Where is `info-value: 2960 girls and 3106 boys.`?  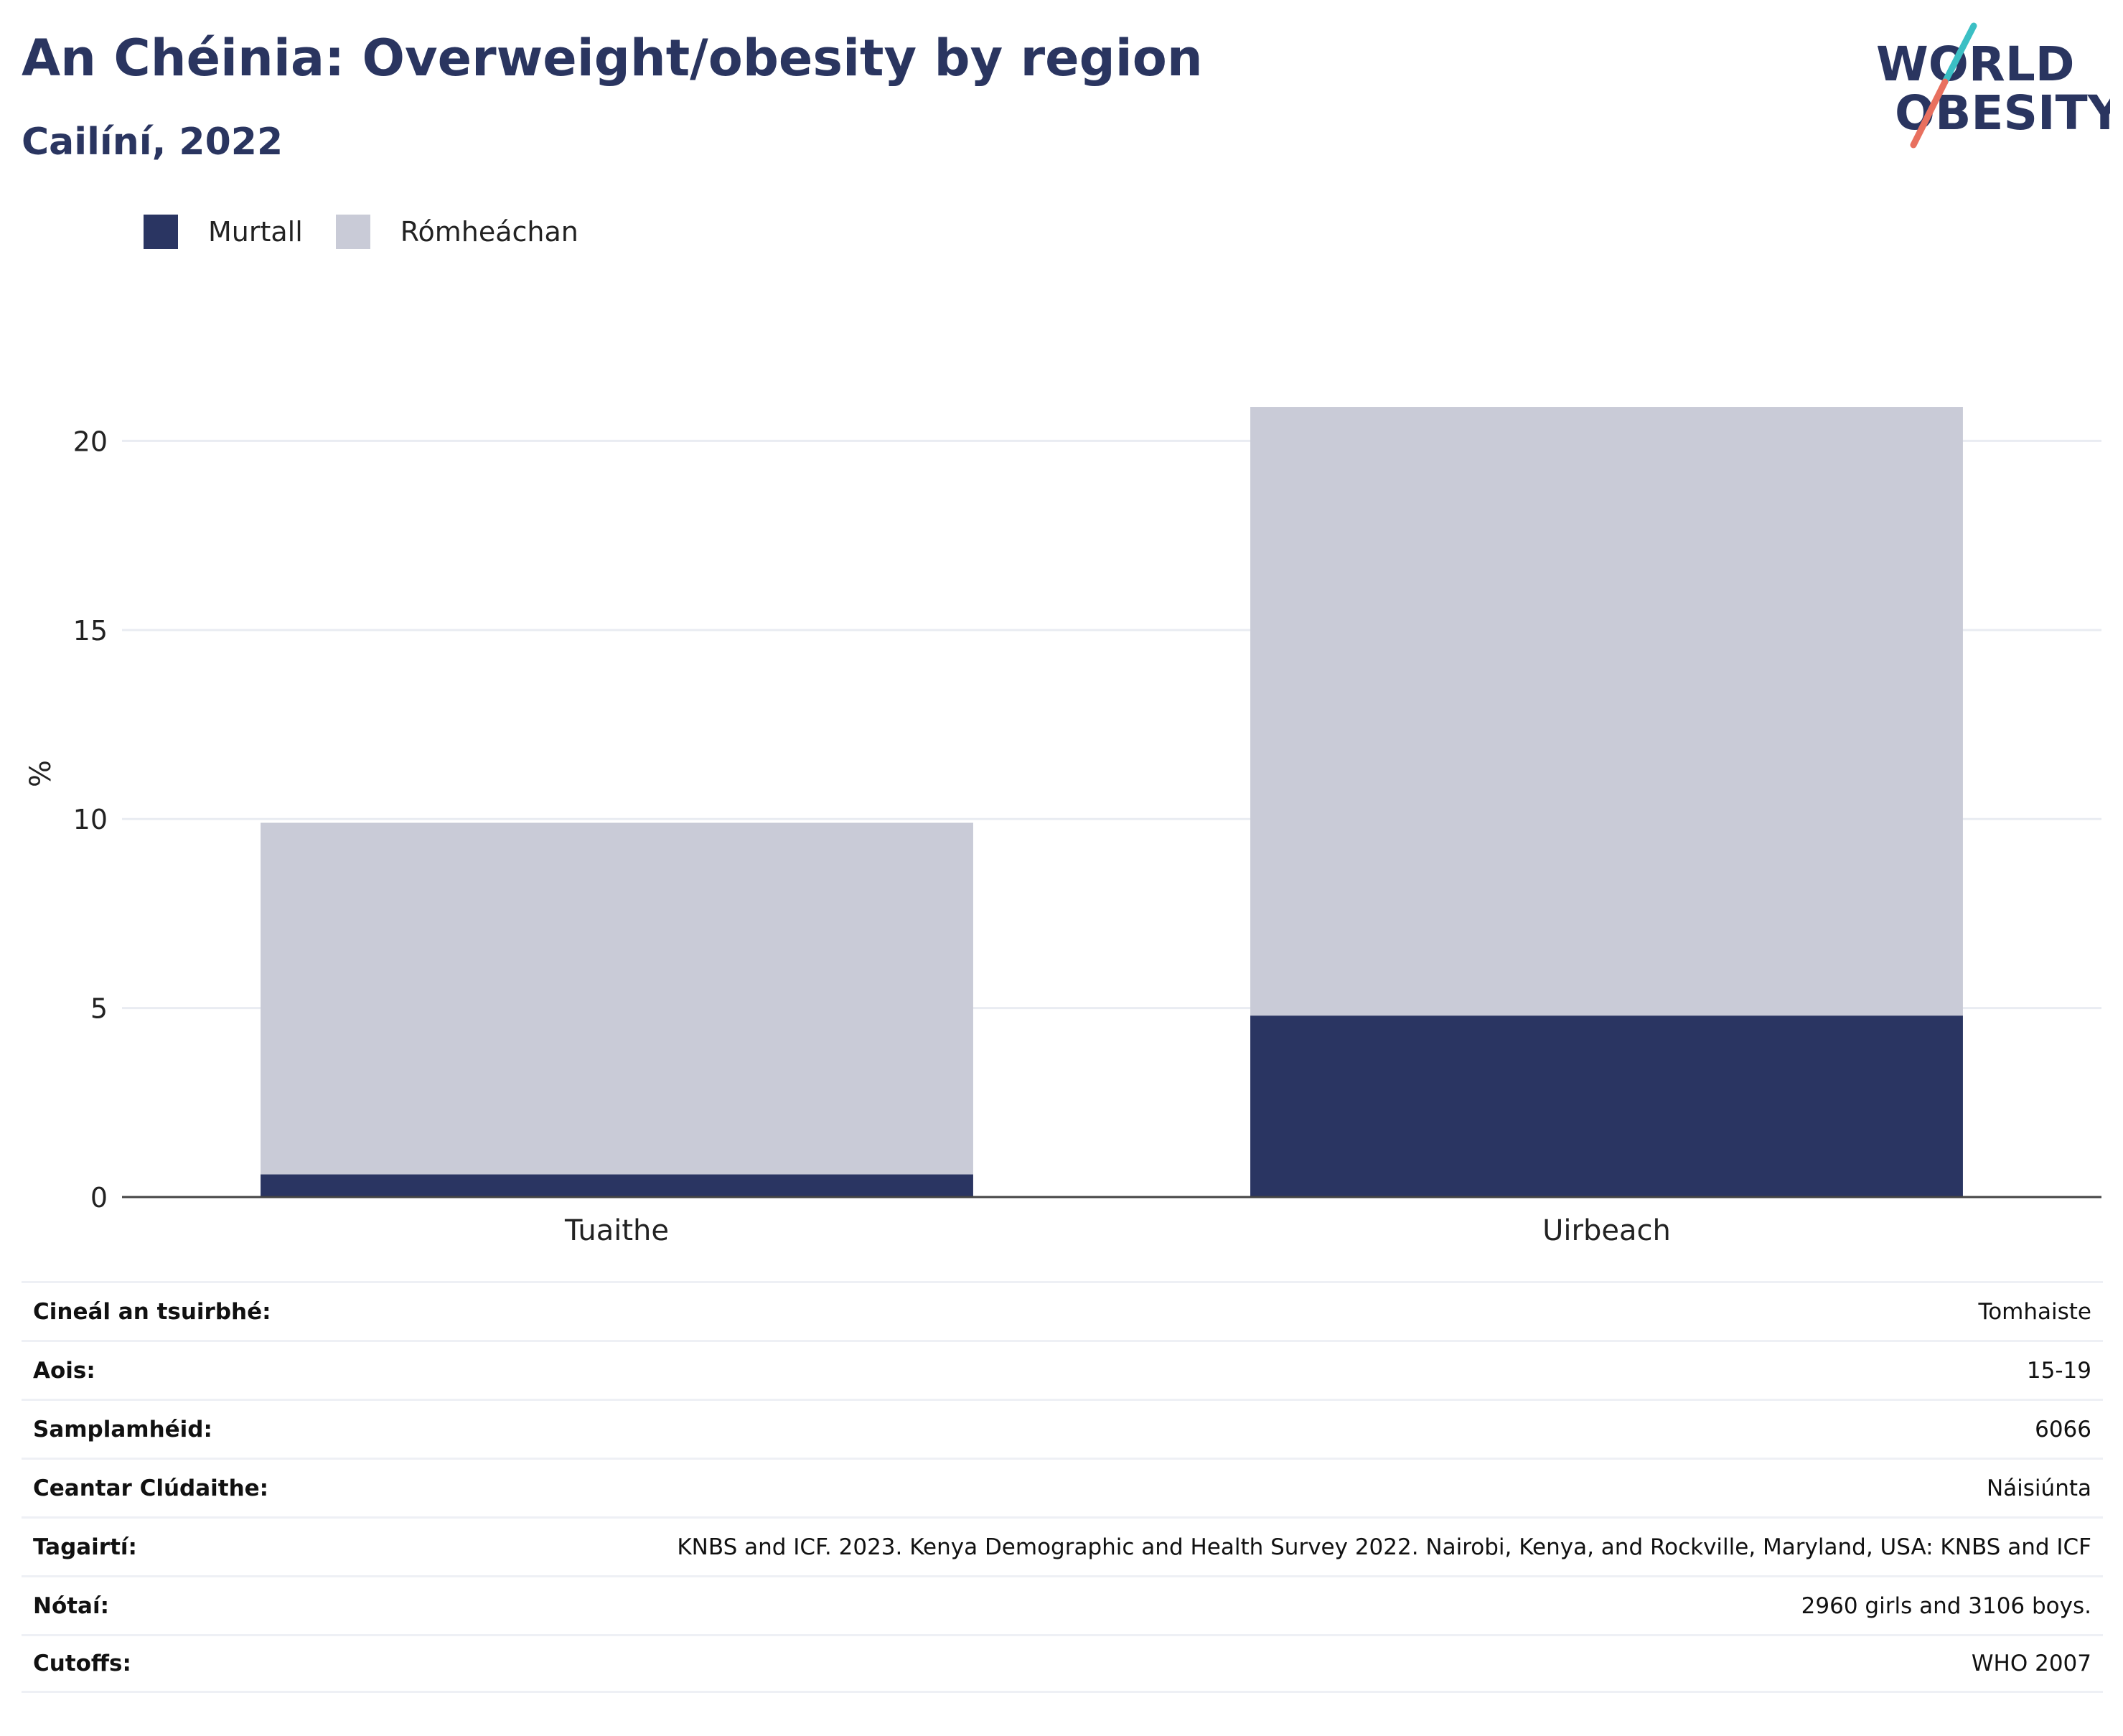
info-value: 2960 girls and 3106 boys. is located at coordinates (1946, 1605).